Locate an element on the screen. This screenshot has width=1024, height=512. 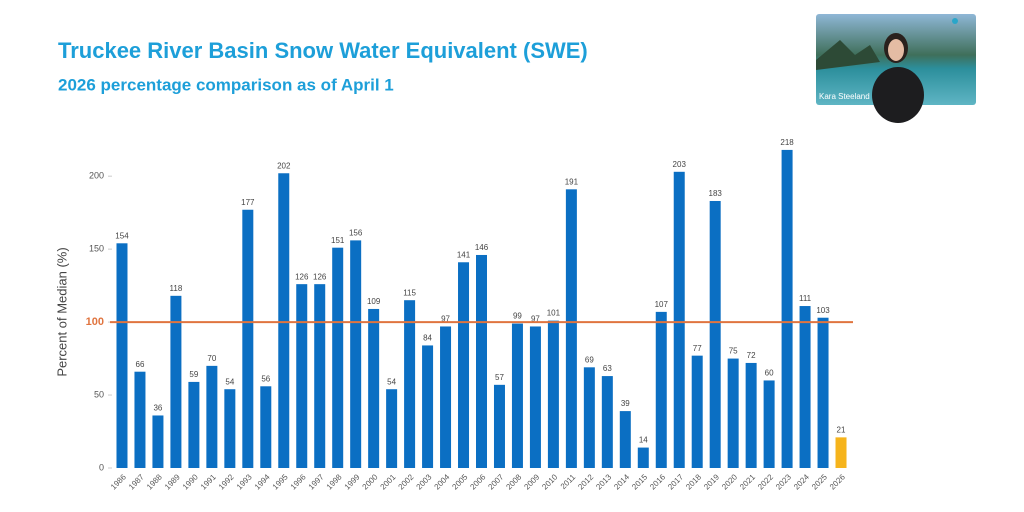
x-tick-label: 2018 is located at coordinates (693, 481).